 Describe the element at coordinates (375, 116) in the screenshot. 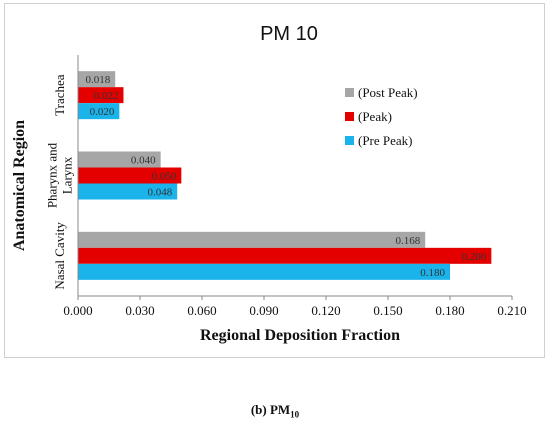

I see `legend-label: (Peak)` at that location.